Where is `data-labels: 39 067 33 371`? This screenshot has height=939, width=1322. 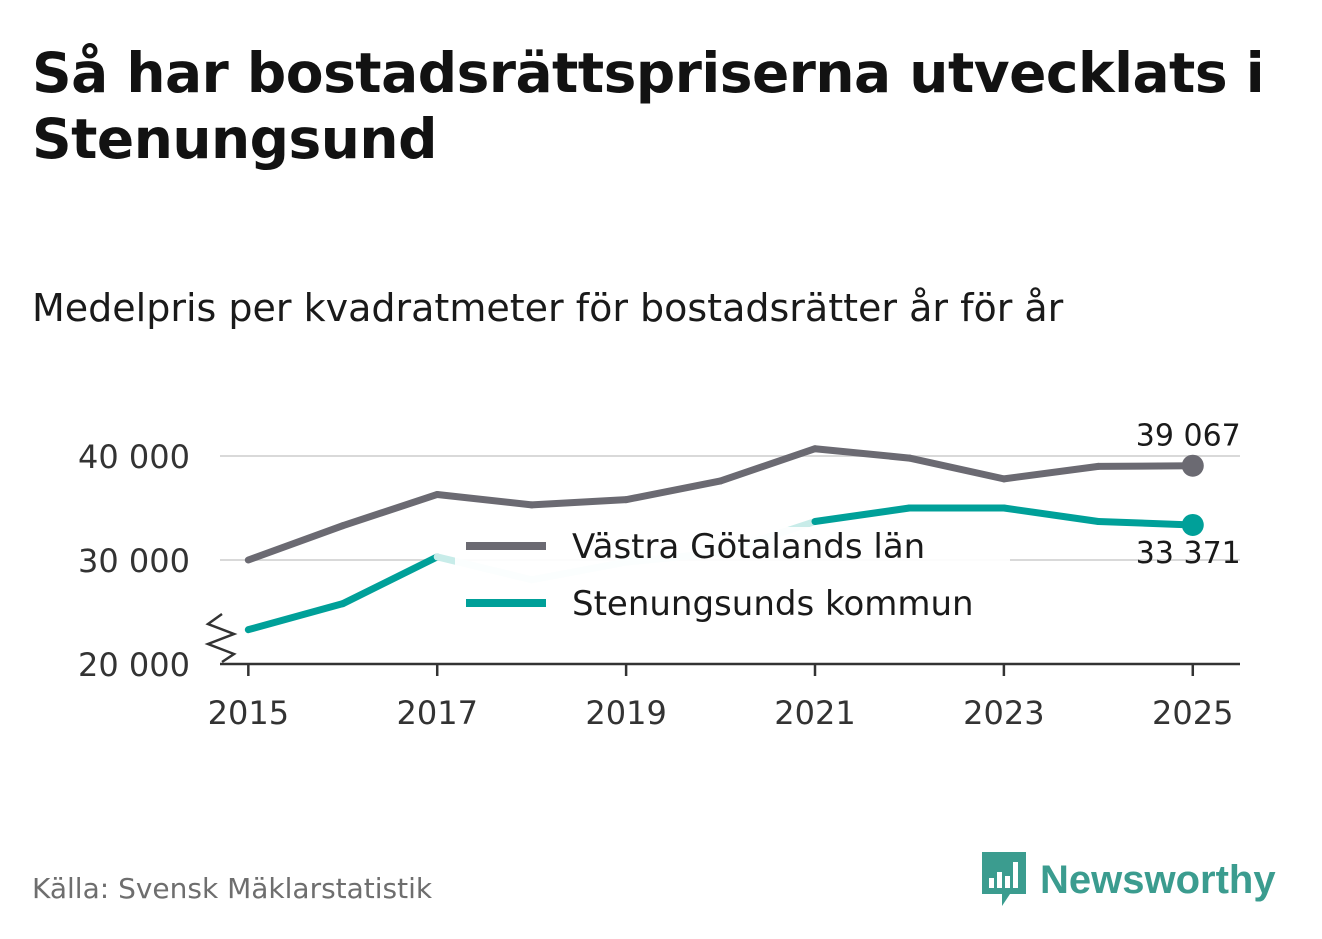
data-labels: 39 067 33 371 is located at coordinates (1188, 495).